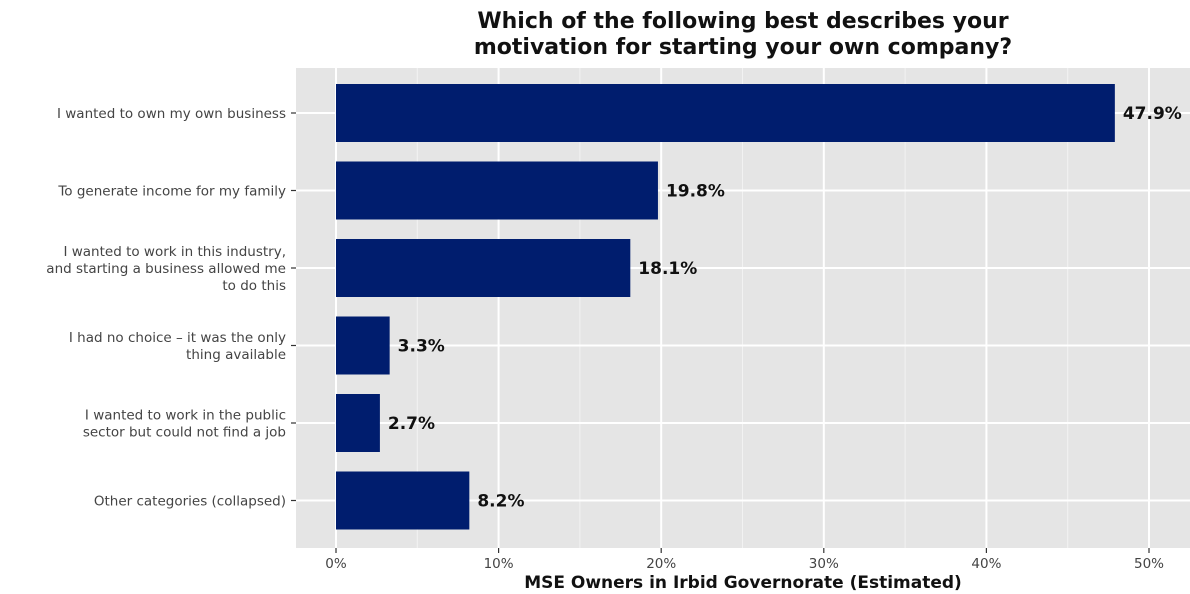 This screenshot has height=594, width=1190. I want to click on category-label-line: I wanted to work in the public, so click(185, 416).